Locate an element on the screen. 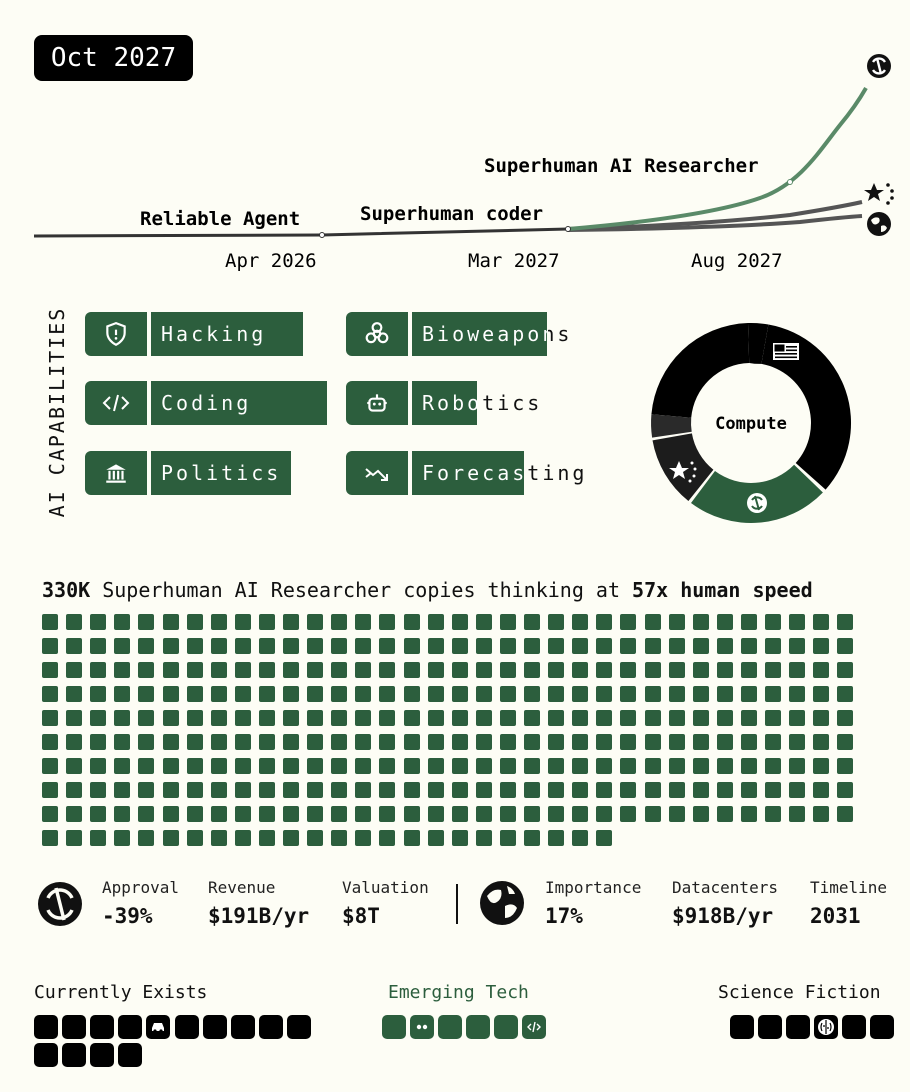 This screenshot has height=1092, width=910. copies-speed: 57x human speed is located at coordinates (722, 590).